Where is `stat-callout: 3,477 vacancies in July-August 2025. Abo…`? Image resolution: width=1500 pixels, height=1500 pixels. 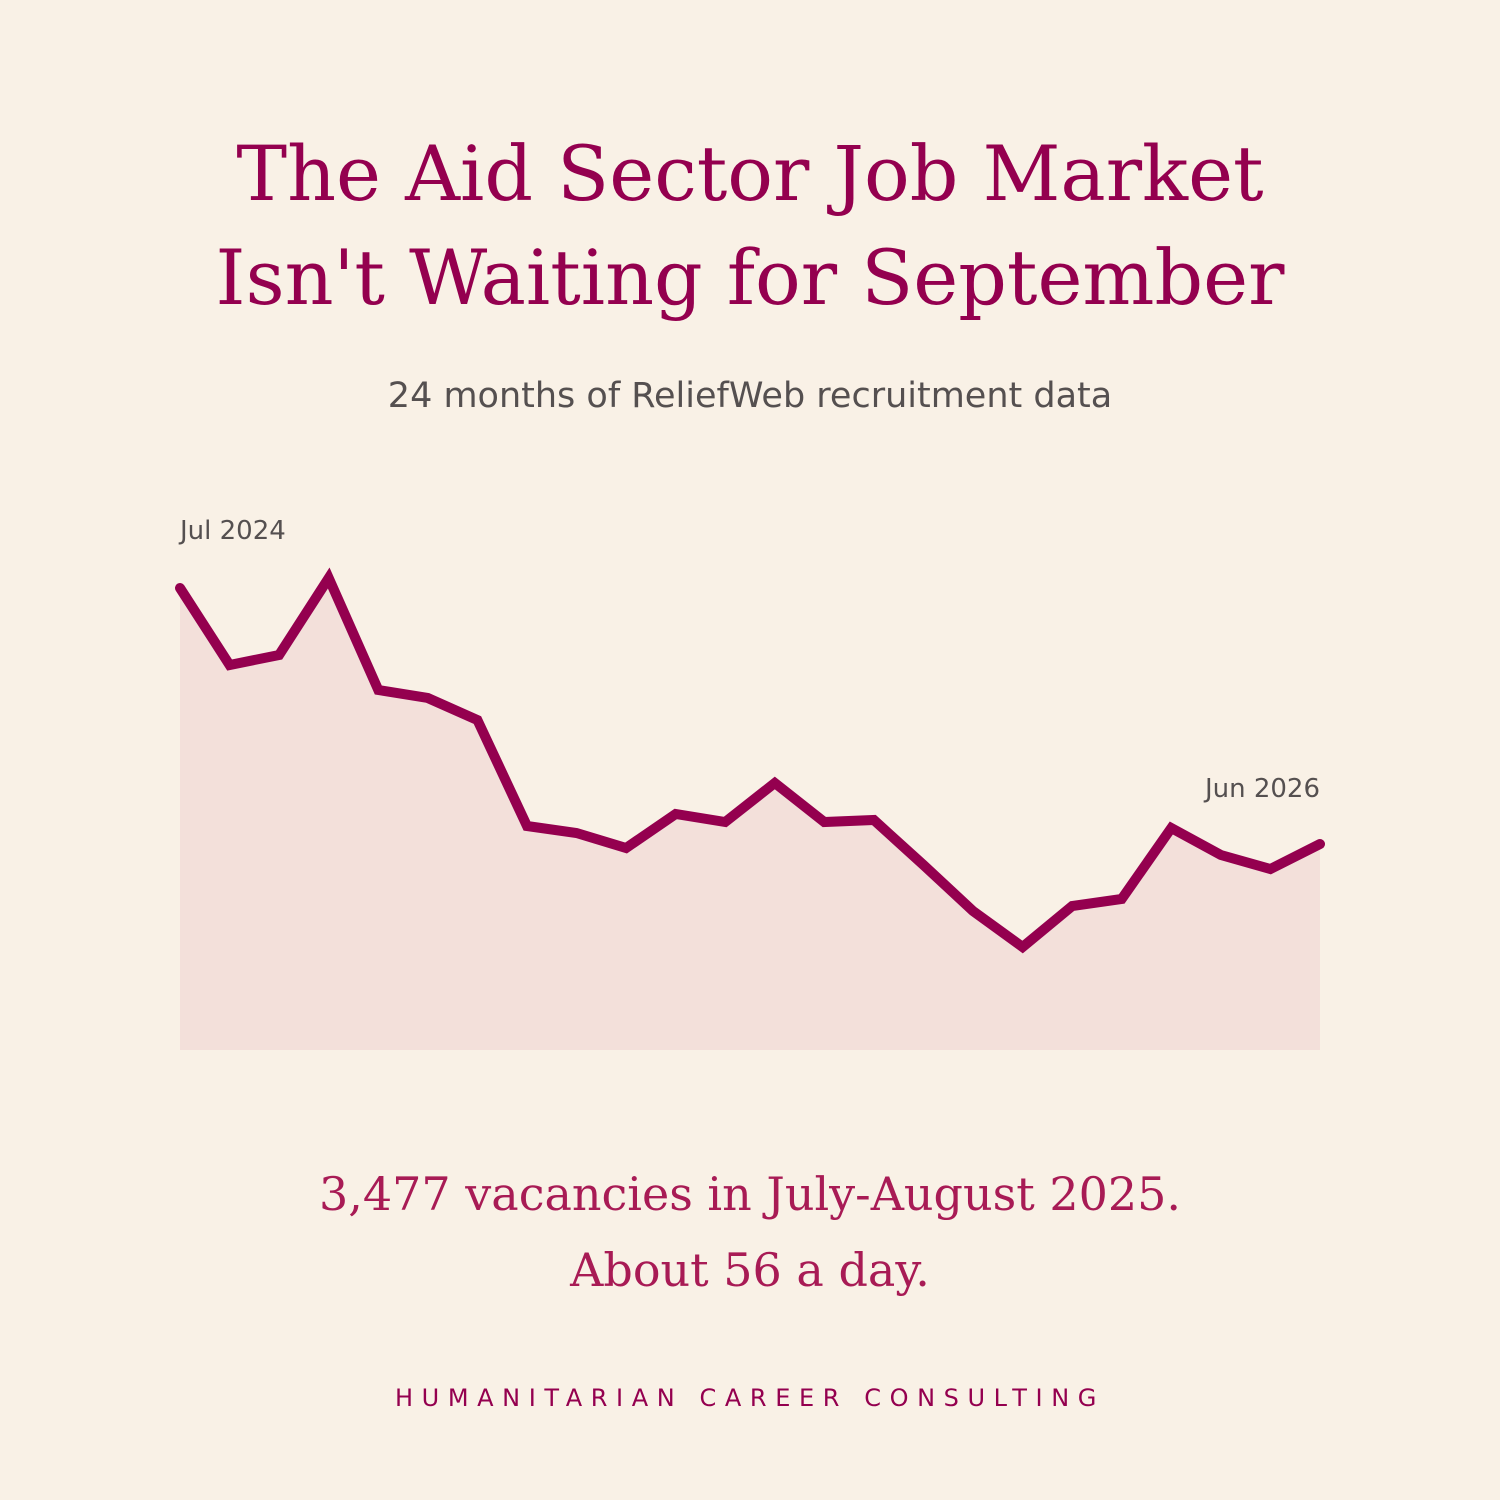 stat-callout: 3,477 vacancies in July-August 2025. Abo… is located at coordinates (750, 1232).